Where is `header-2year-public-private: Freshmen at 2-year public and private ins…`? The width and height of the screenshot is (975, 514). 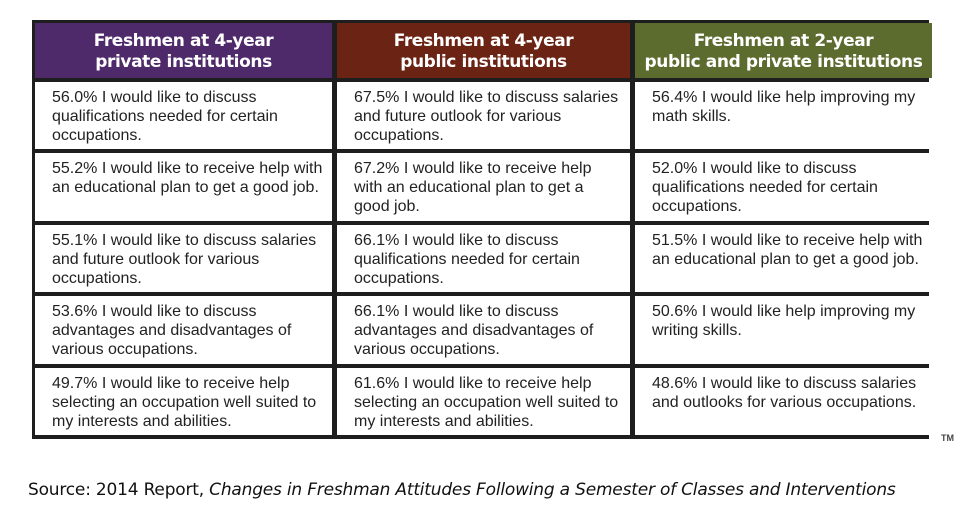 header-2year-public-private: Freshmen at 2-year public and private ins… is located at coordinates (783, 50).